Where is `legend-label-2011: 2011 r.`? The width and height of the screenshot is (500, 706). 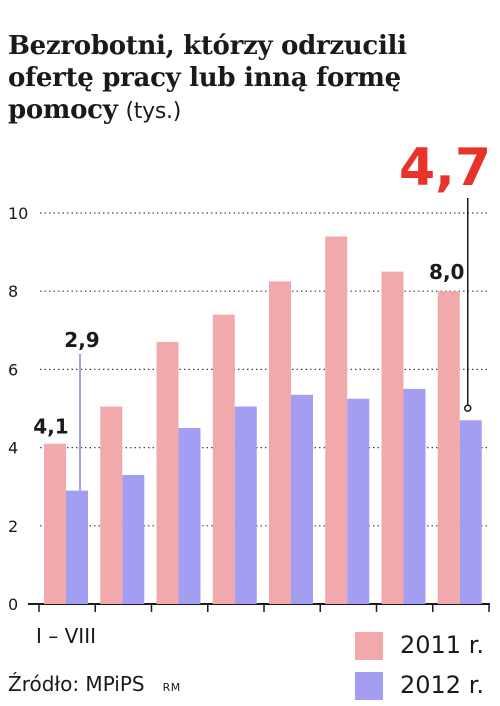
legend-label-2011: 2011 r. is located at coordinates (442, 645).